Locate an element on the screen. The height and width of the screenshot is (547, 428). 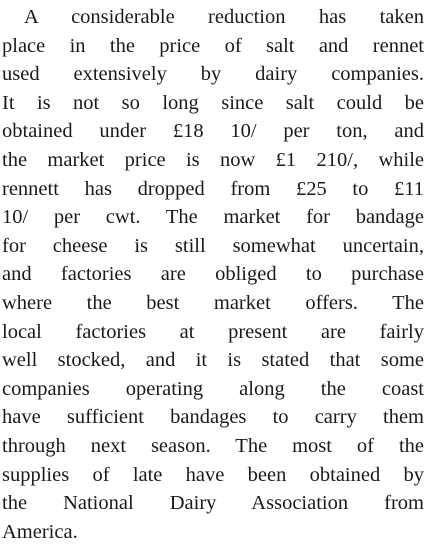
text-line: where the best market offers. The is located at coordinates (213, 302).